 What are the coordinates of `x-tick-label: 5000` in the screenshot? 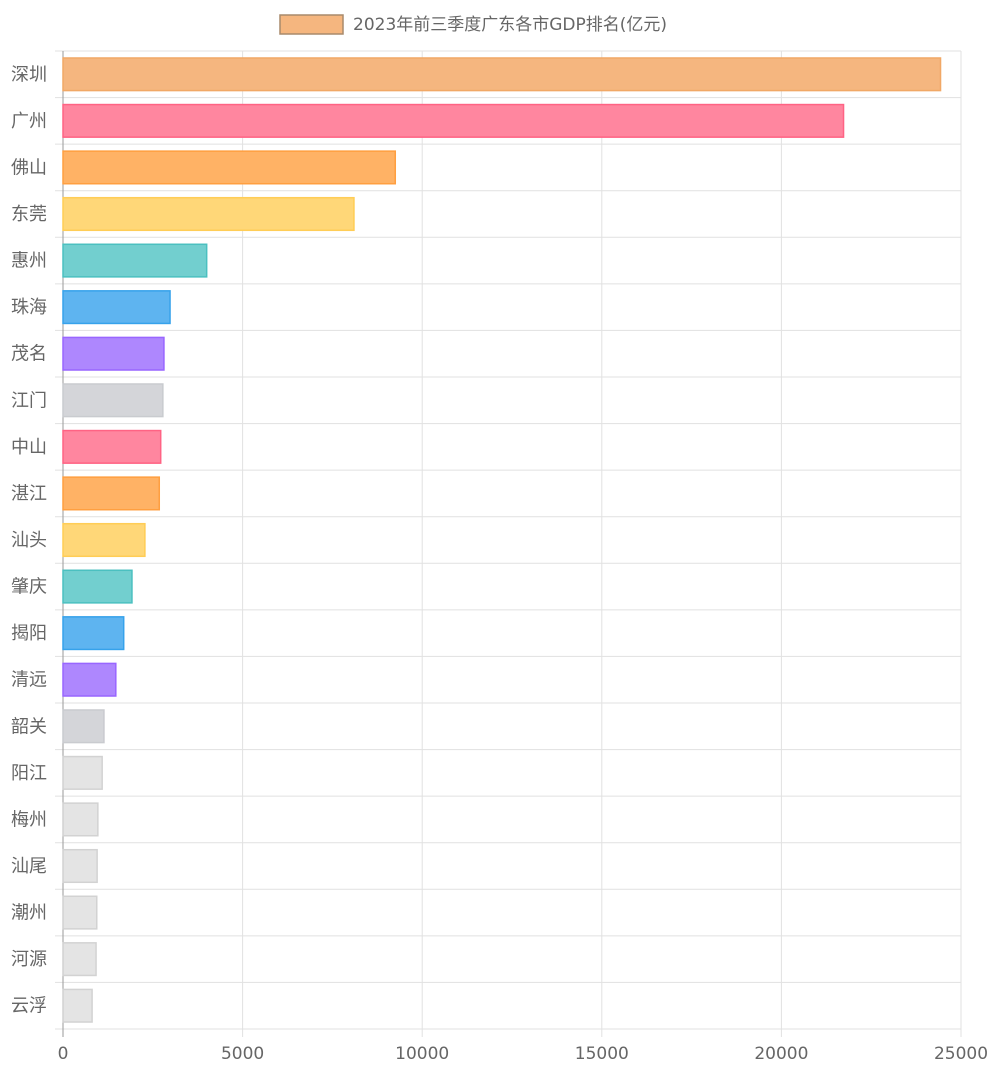 It's located at (242, 1054).